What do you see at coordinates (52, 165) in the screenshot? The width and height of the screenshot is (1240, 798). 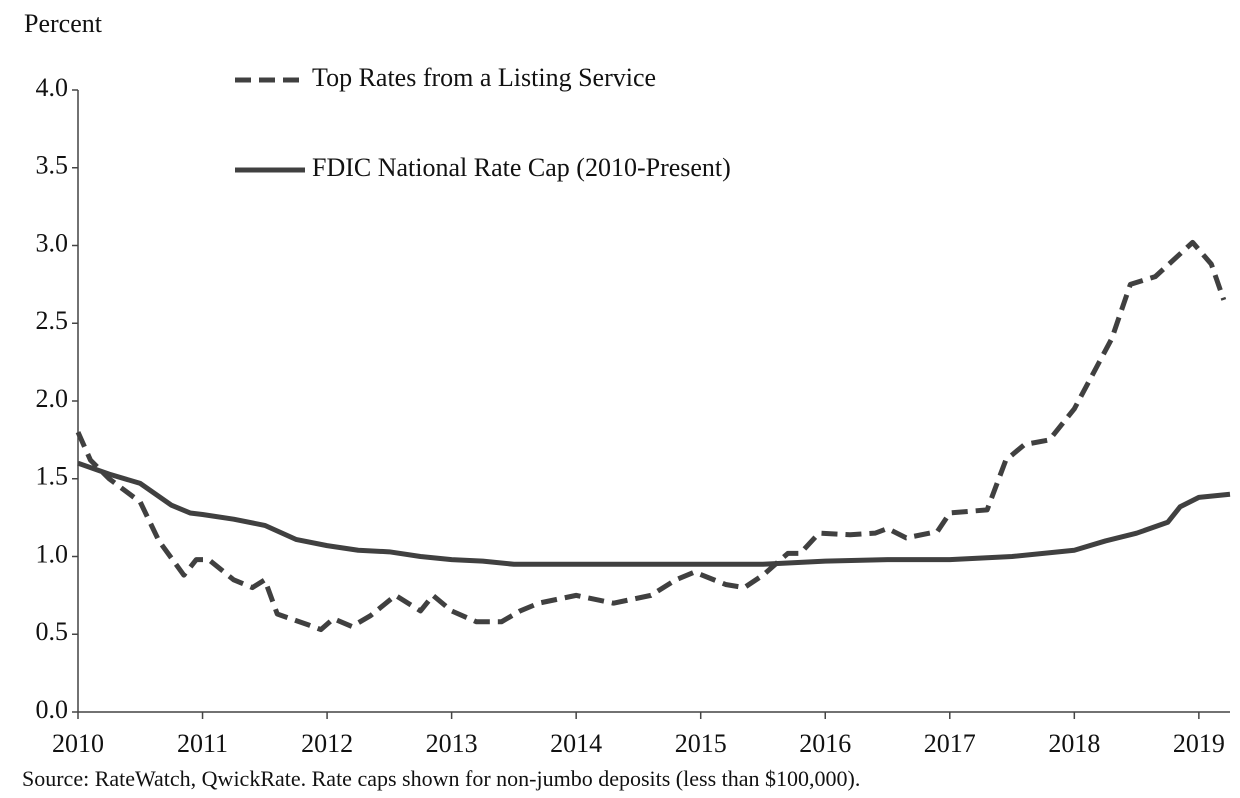 I see `y-tick-label: 3.5` at bounding box center [52, 165].